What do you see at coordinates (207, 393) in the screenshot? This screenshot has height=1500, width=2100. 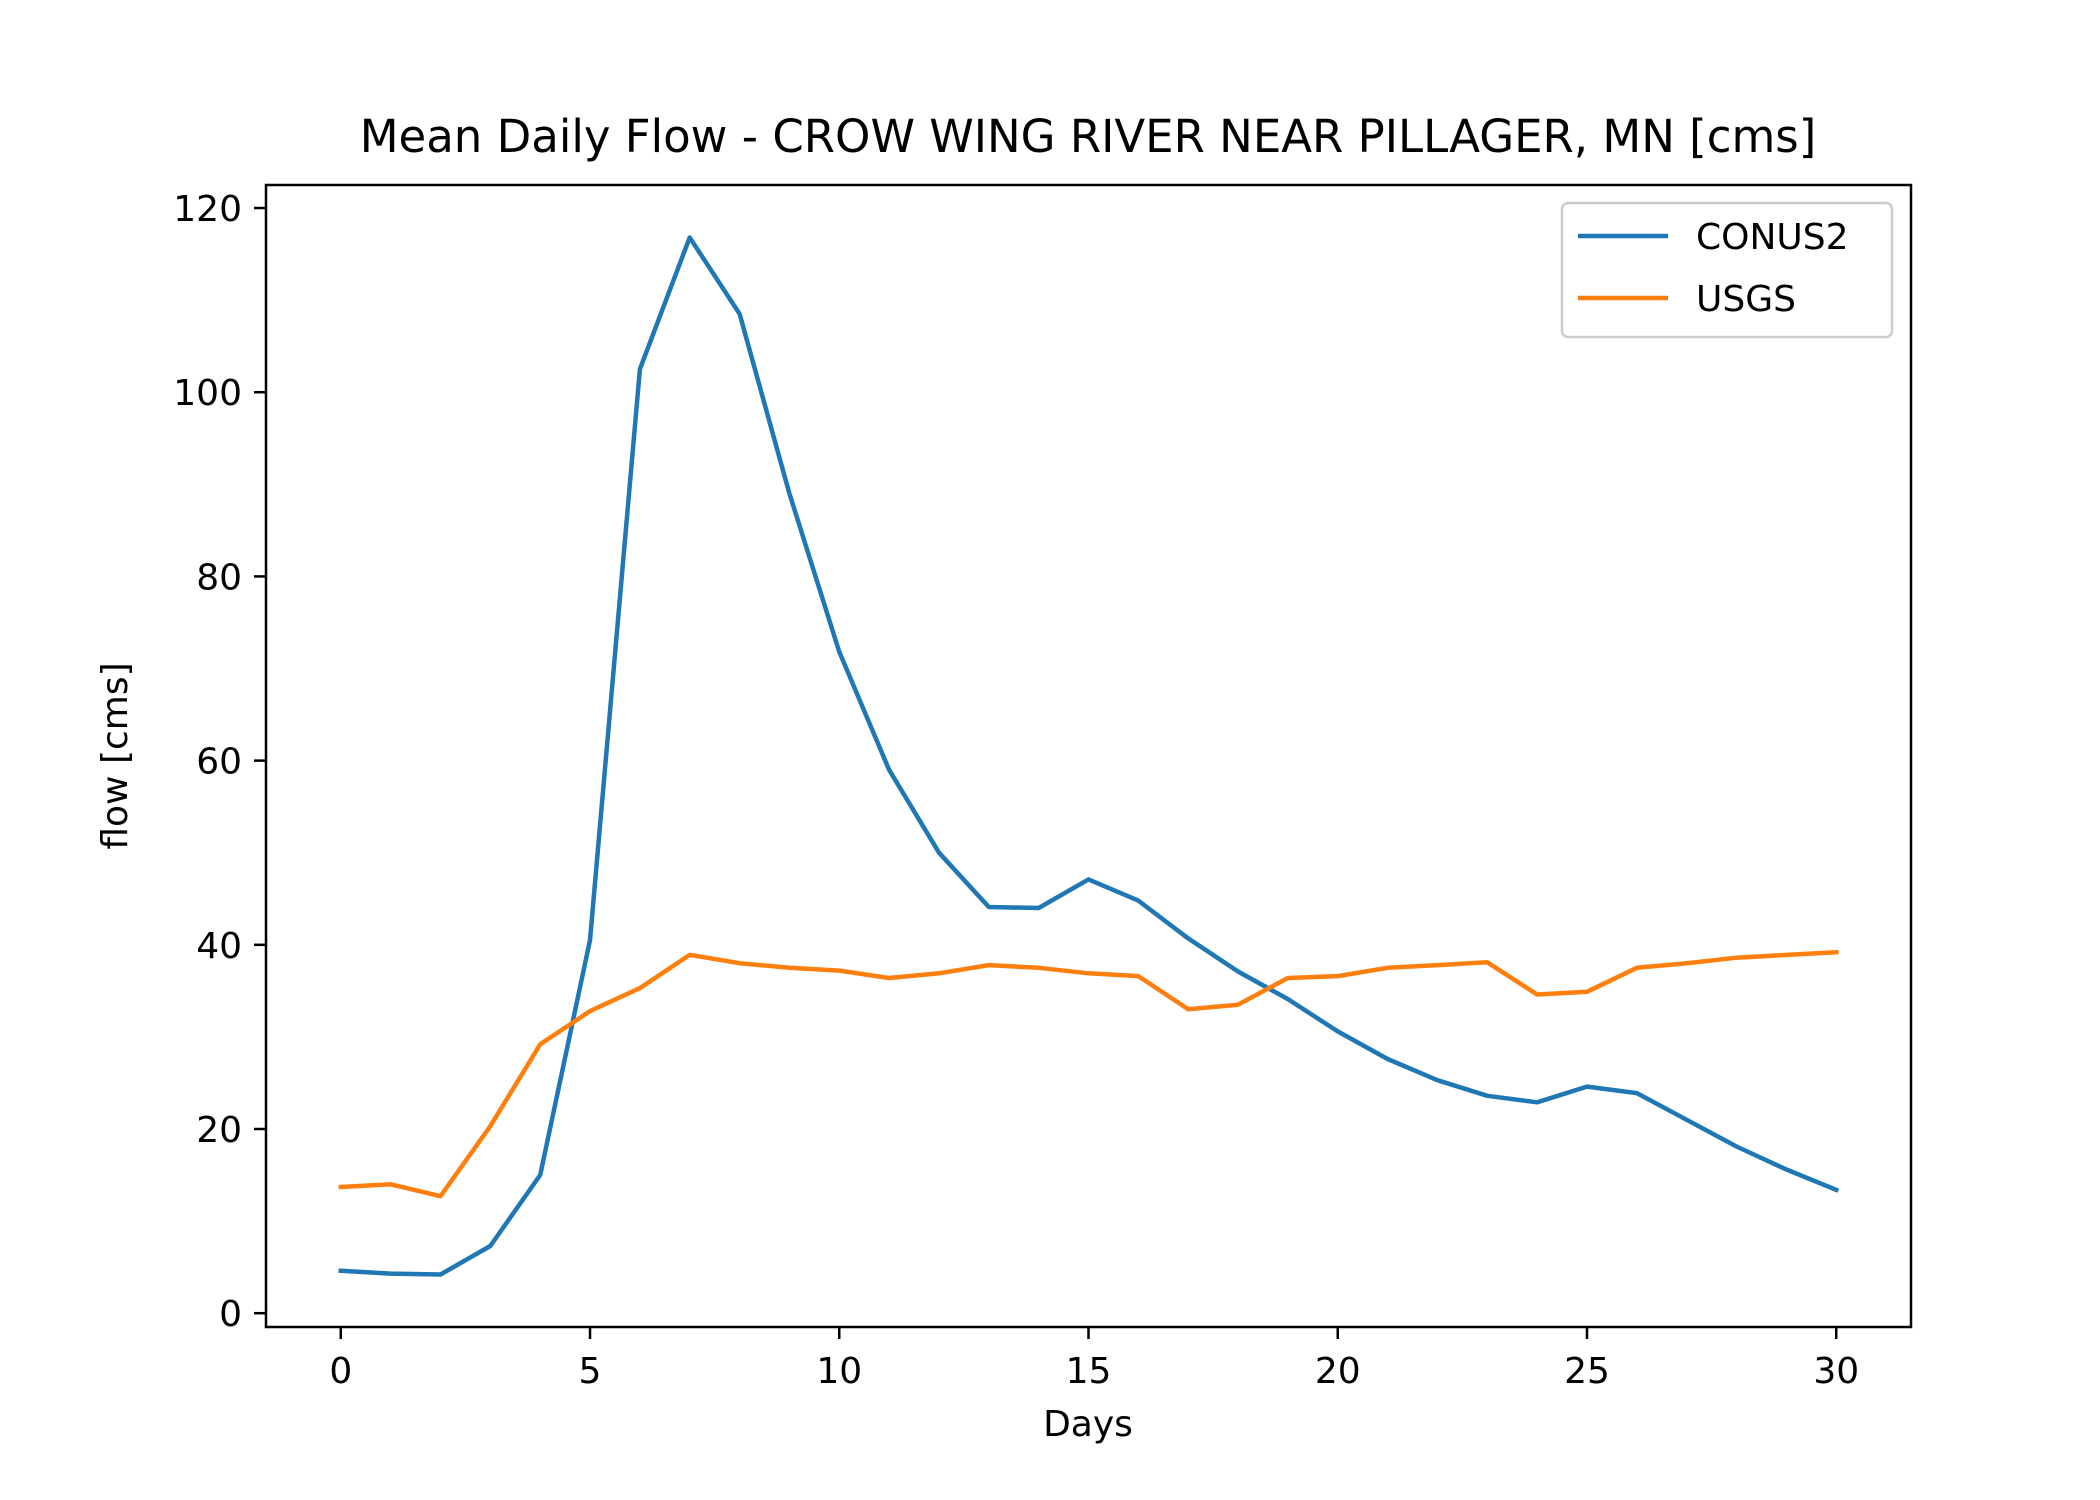 I see `y-tick-label: 100` at bounding box center [207, 393].